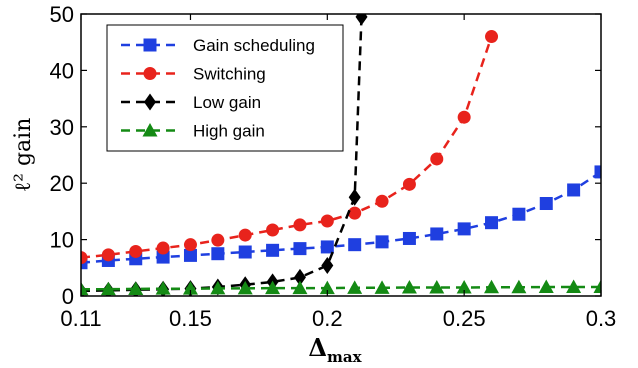  Describe the element at coordinates (23, 155) in the screenshot. I see `y-axis-title: ℓ² gain` at that location.